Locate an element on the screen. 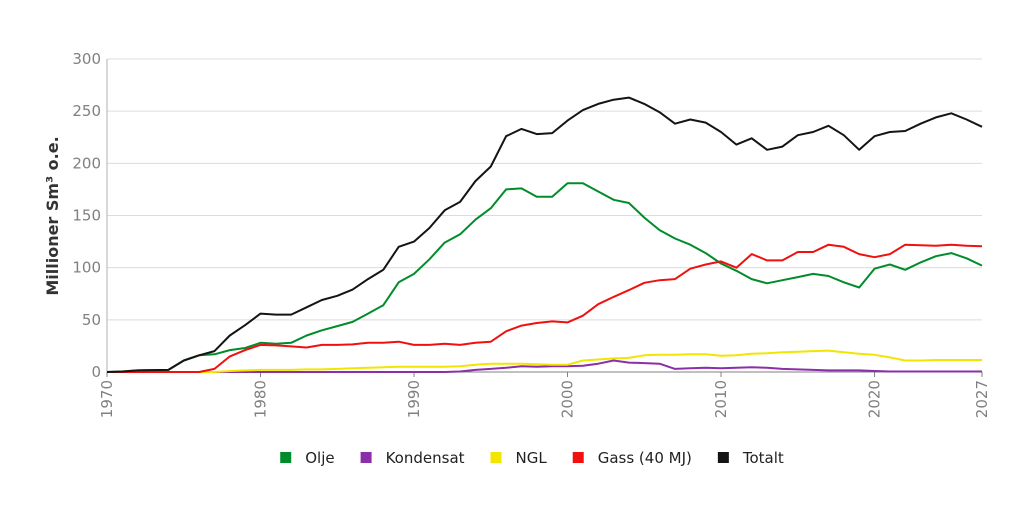  legend-item: Gass (40 MJ) is located at coordinates (632, 458).